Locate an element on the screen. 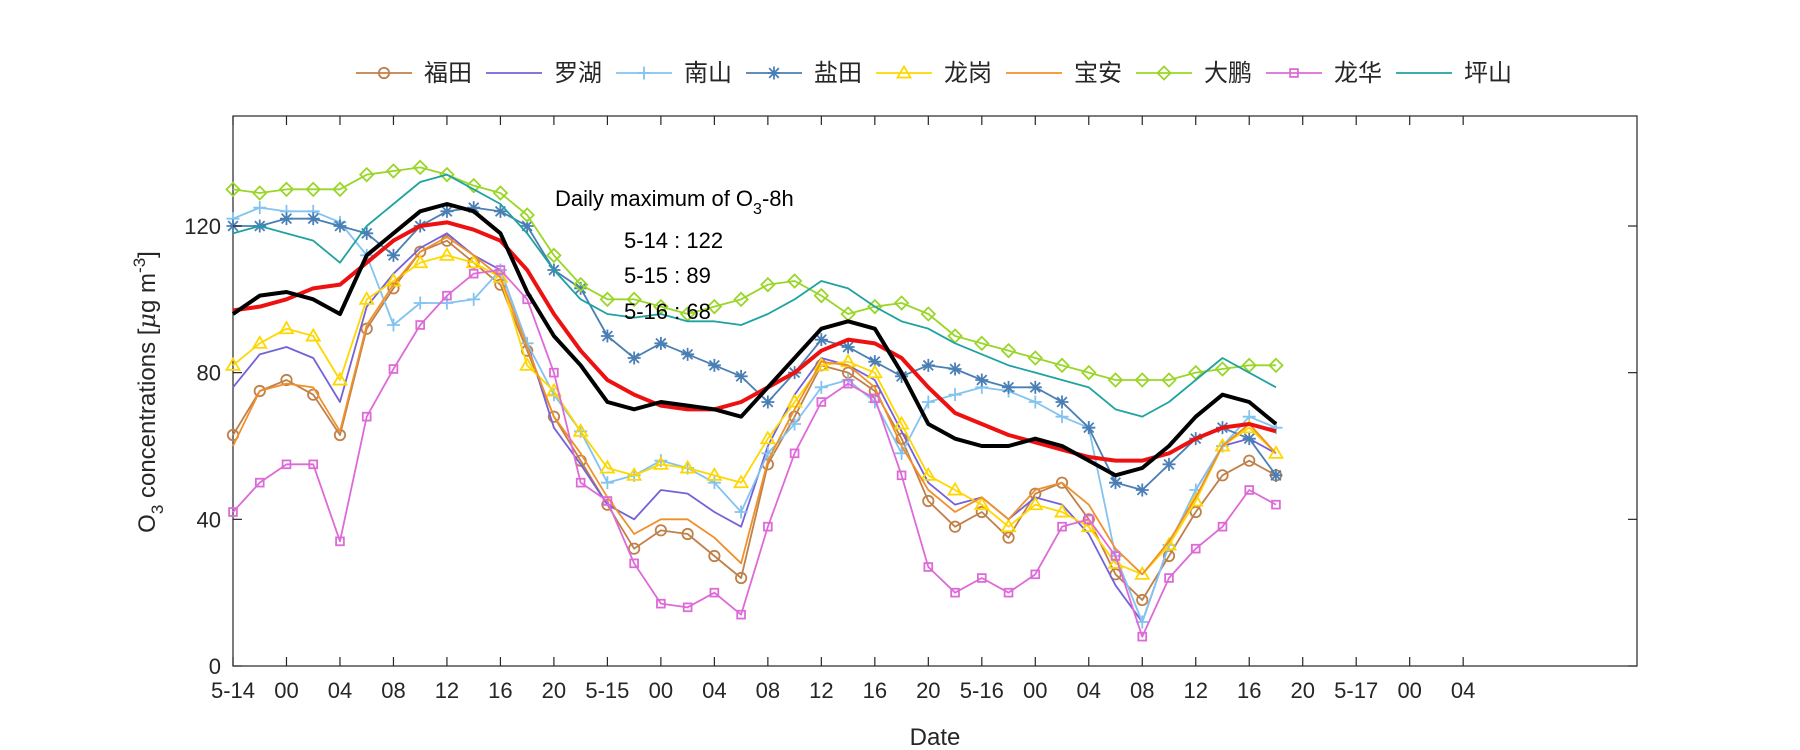 This screenshot has height=750, width=1800. legend-label: 龙岗 is located at coordinates (968, 73).